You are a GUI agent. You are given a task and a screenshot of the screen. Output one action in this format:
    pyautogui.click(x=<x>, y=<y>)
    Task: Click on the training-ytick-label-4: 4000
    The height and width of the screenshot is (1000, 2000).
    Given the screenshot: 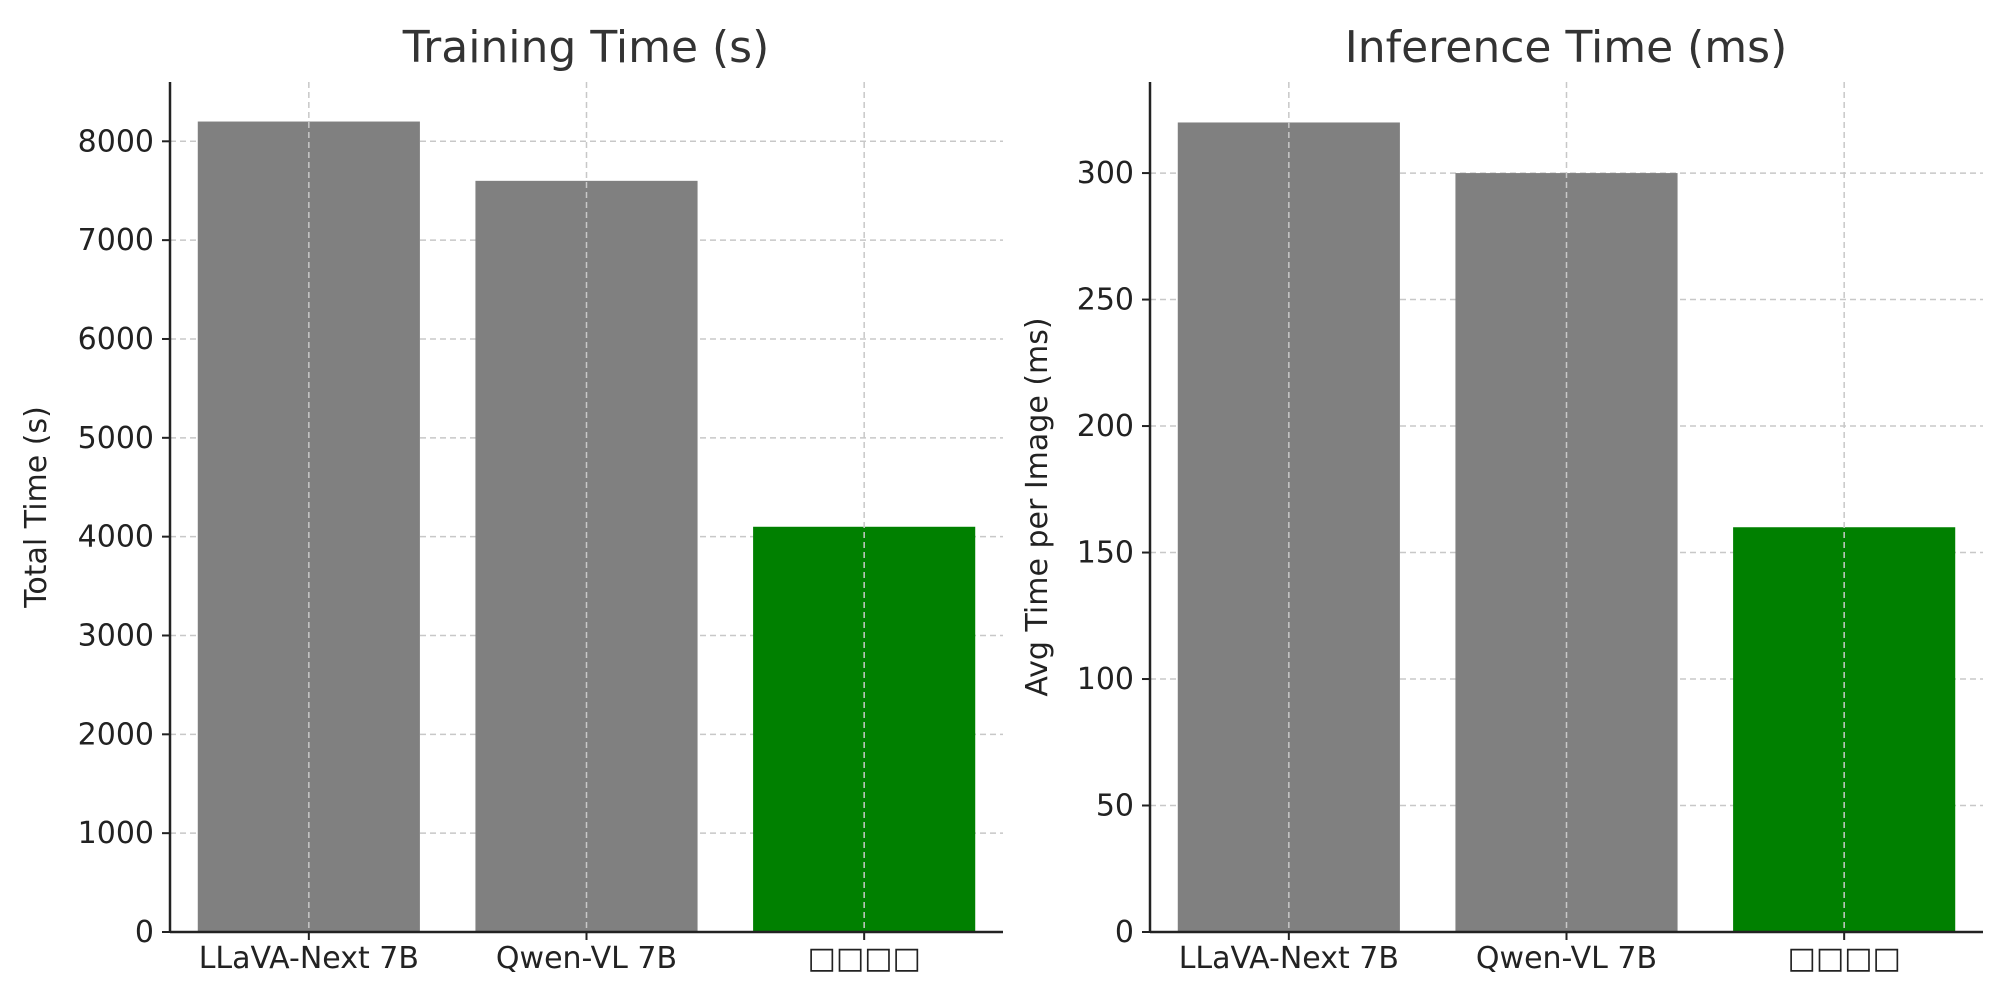 What is the action you would take?
    pyautogui.click(x=116, y=537)
    